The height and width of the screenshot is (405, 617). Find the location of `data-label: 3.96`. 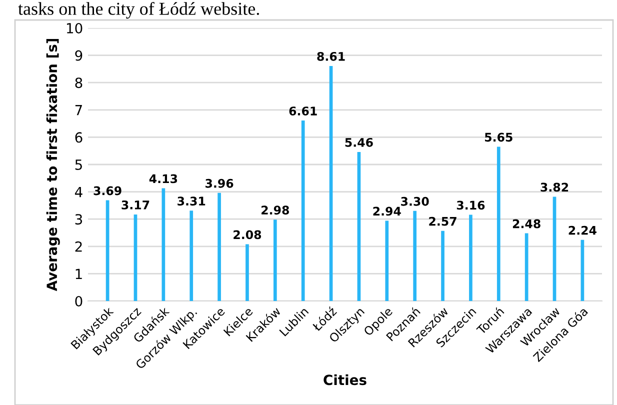

data-label: 3.96 is located at coordinates (220, 183).